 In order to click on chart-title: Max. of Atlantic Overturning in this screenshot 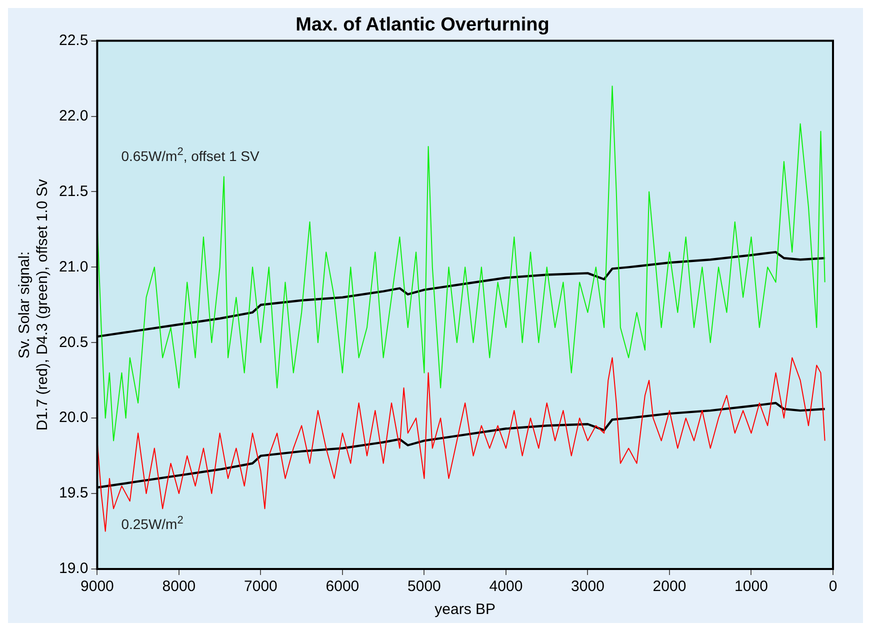, I will do `click(423, 25)`.